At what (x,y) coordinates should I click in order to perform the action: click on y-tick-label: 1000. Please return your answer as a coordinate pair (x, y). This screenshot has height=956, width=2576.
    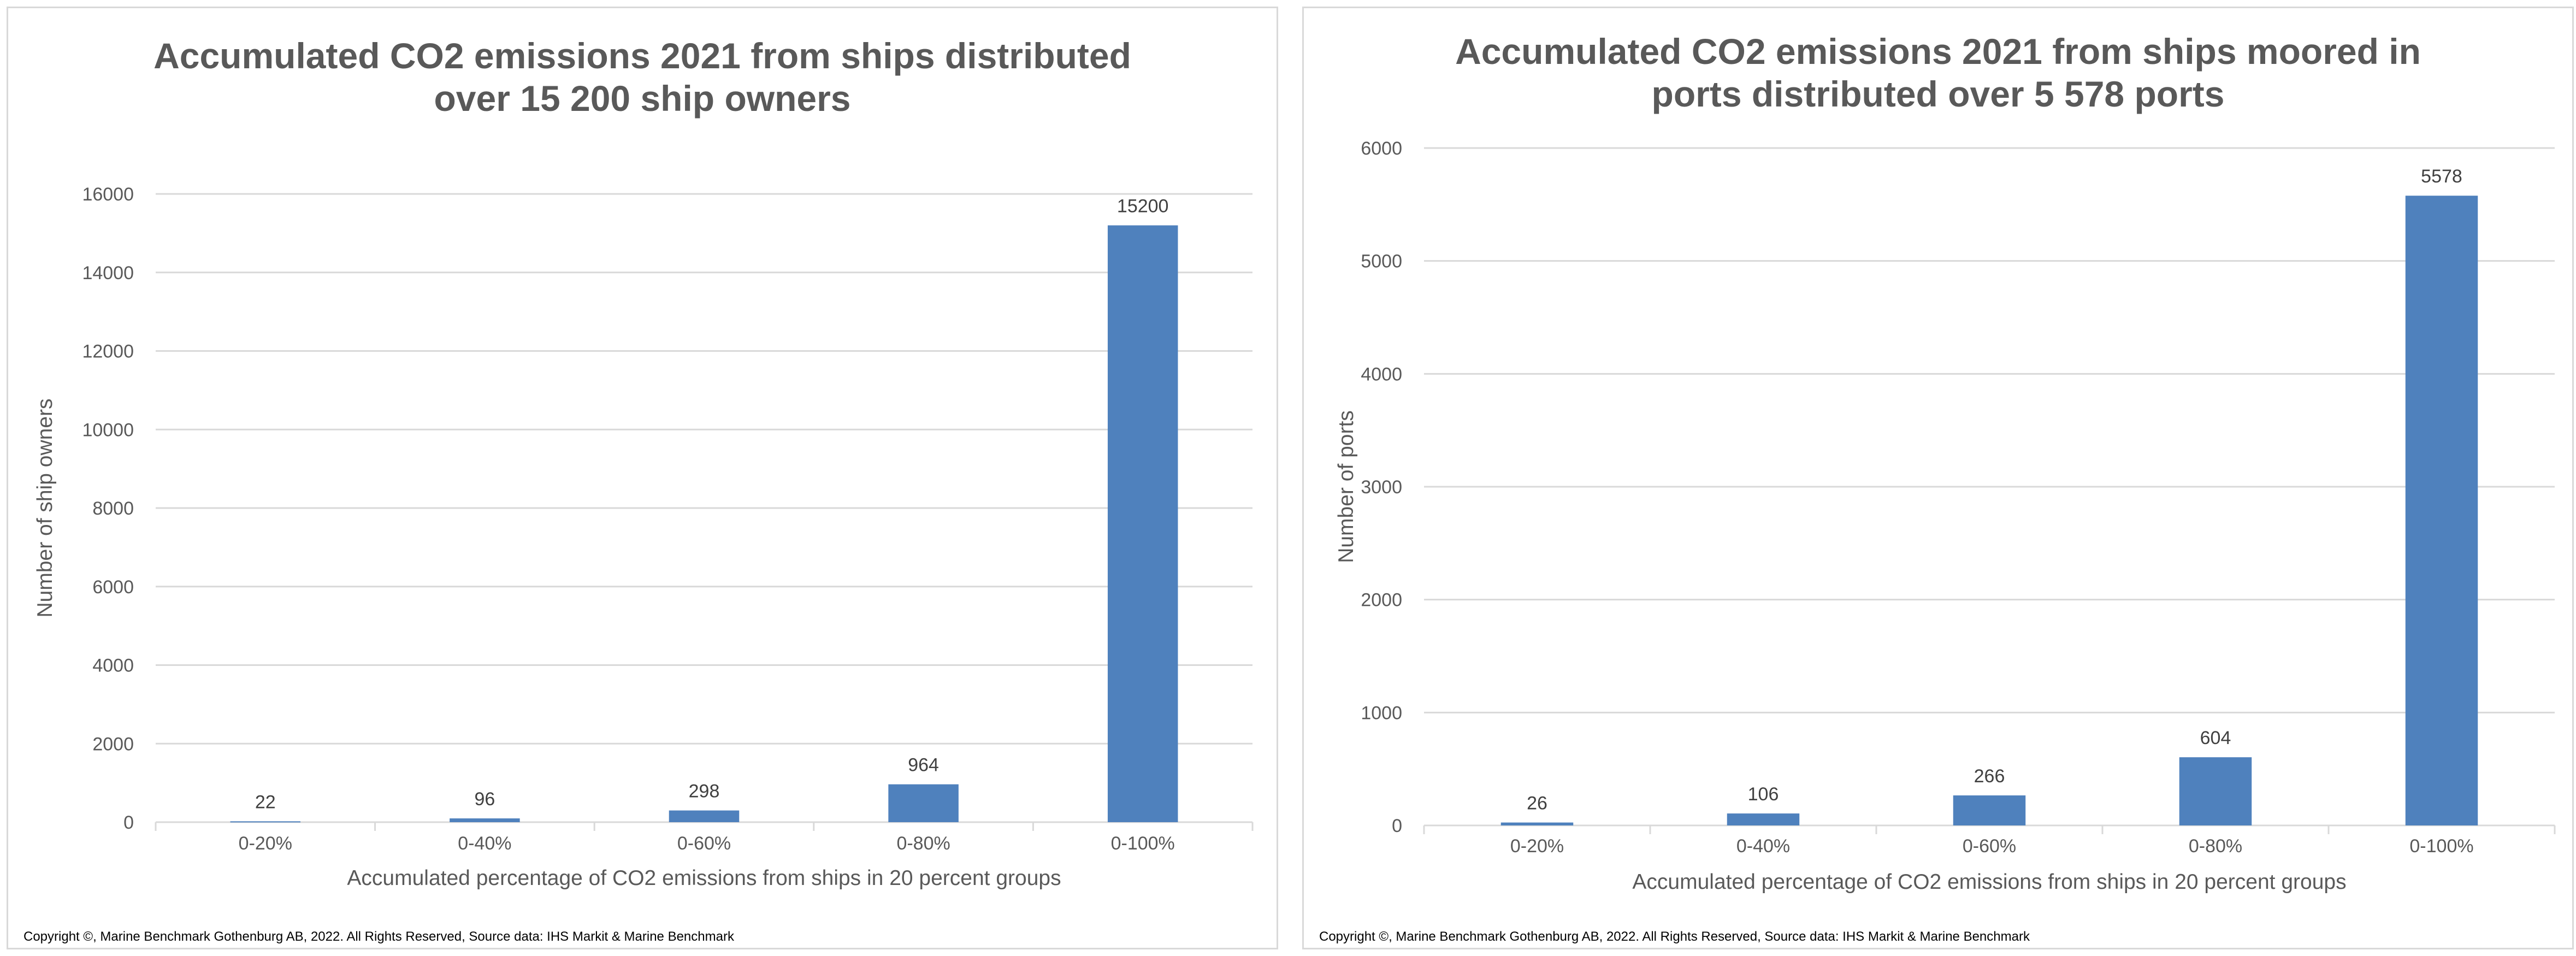
    Looking at the image, I should click on (1381, 713).